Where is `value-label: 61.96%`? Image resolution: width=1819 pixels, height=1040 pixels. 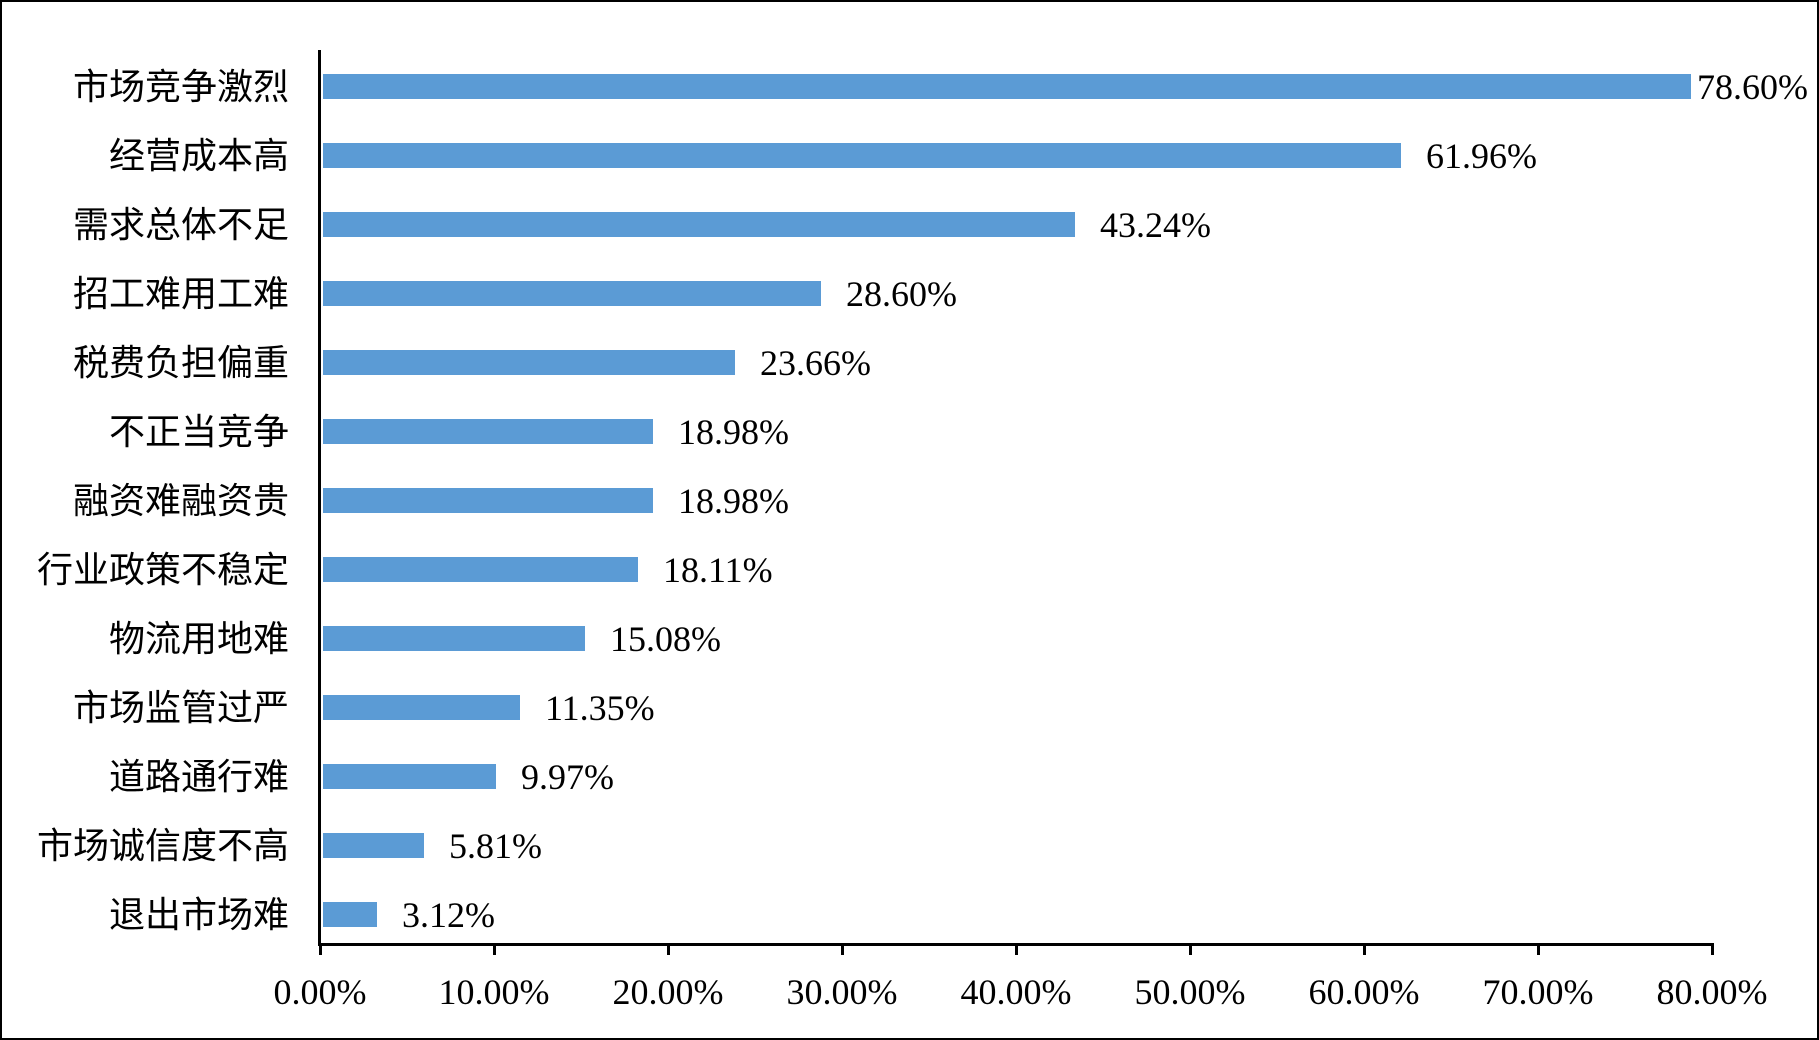
value-label: 61.96% is located at coordinates (1481, 156).